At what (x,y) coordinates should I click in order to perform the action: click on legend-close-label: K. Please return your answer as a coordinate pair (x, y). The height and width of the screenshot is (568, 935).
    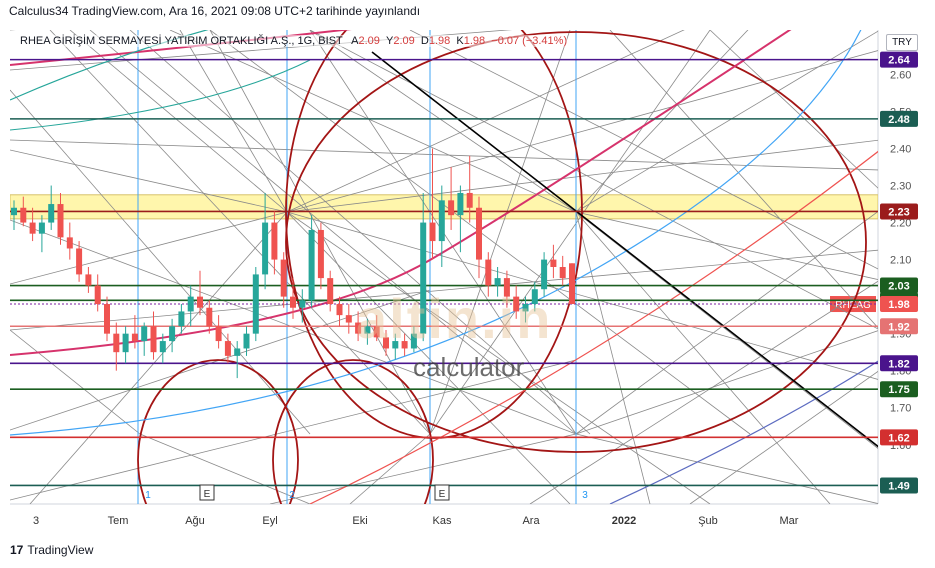
    Looking at the image, I should click on (460, 41).